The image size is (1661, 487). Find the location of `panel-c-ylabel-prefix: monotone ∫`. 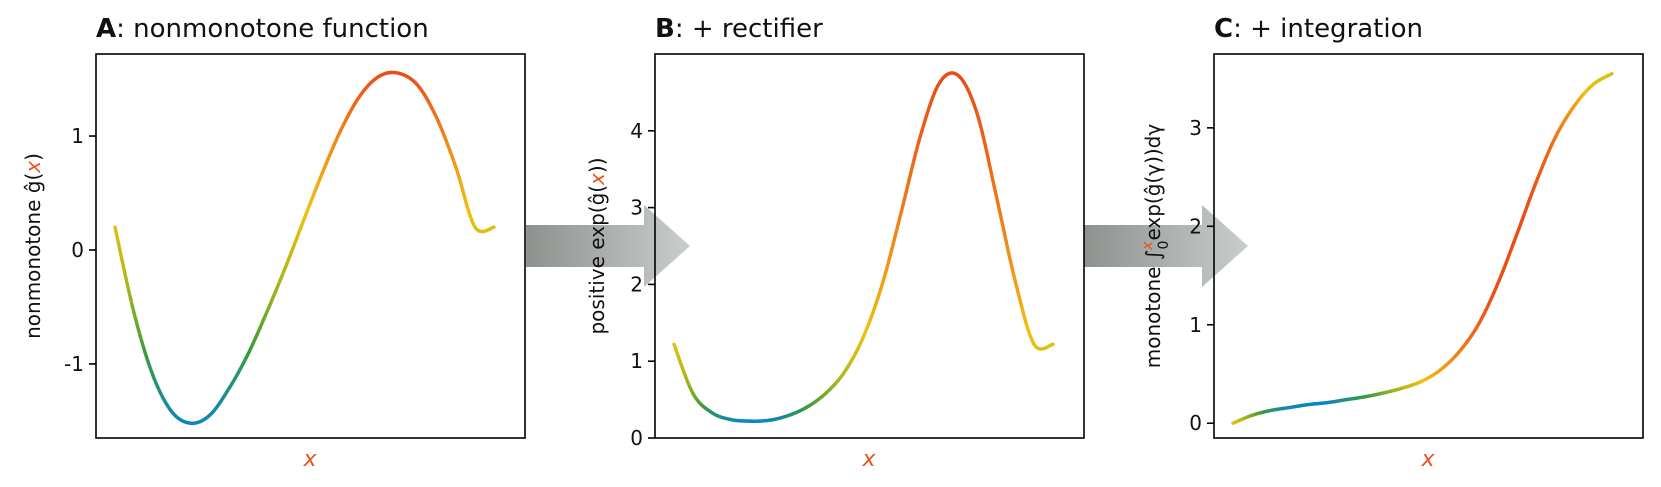

panel-c-ylabel-prefix: monotone ∫ is located at coordinates (1153, 309).